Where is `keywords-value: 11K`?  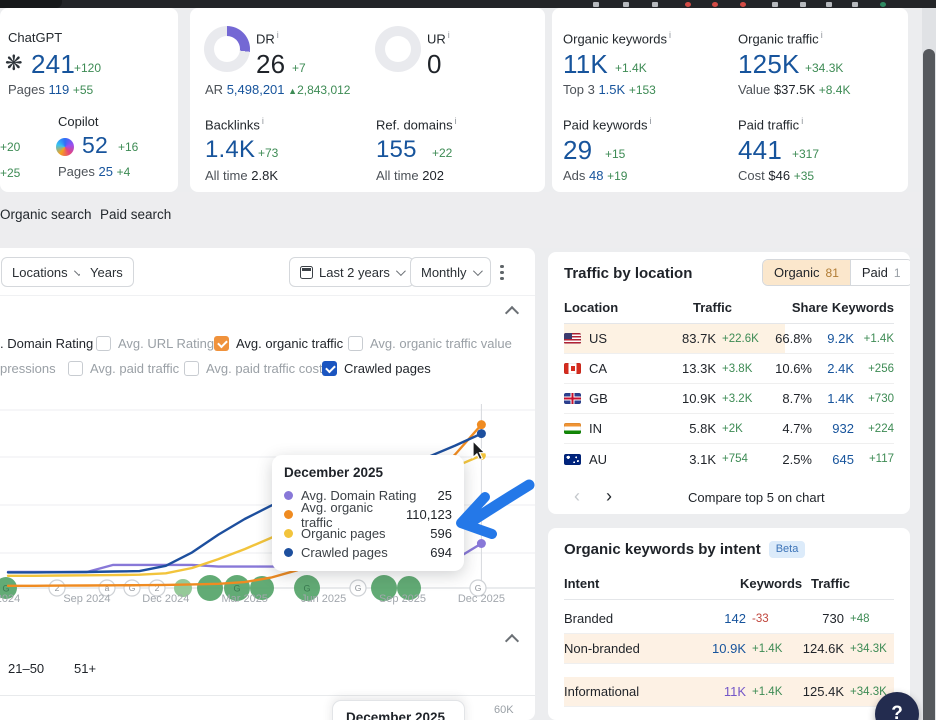
keywords-value: 11K is located at coordinates (734, 691).